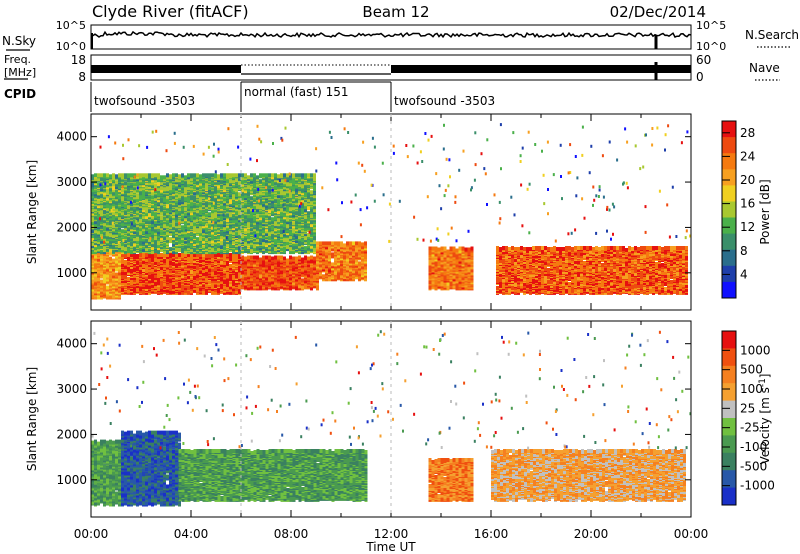  What do you see at coordinates (395, 12) in the screenshot?
I see `beam-title: Beam 12` at bounding box center [395, 12].